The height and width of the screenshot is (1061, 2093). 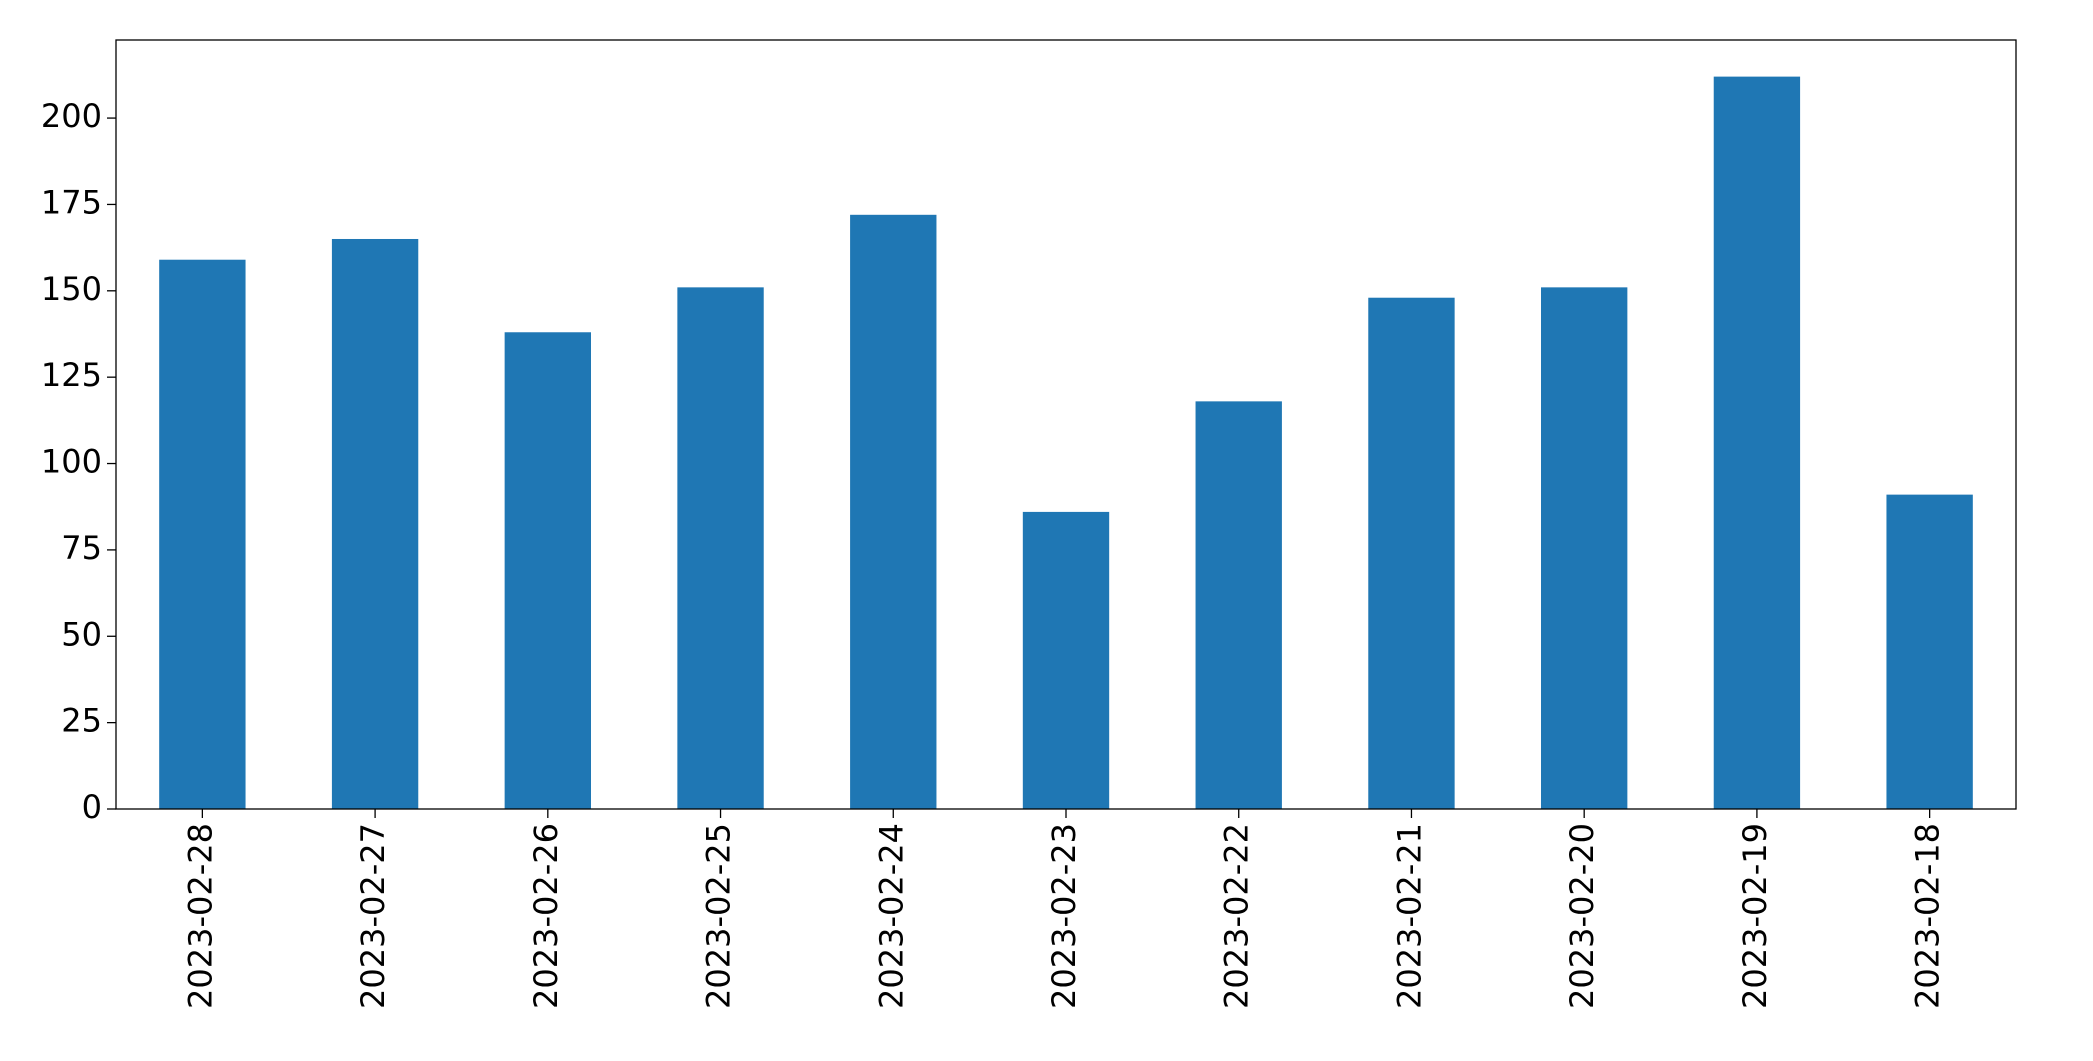 I want to click on y-tick-label: 0, so click(x=92, y=807).